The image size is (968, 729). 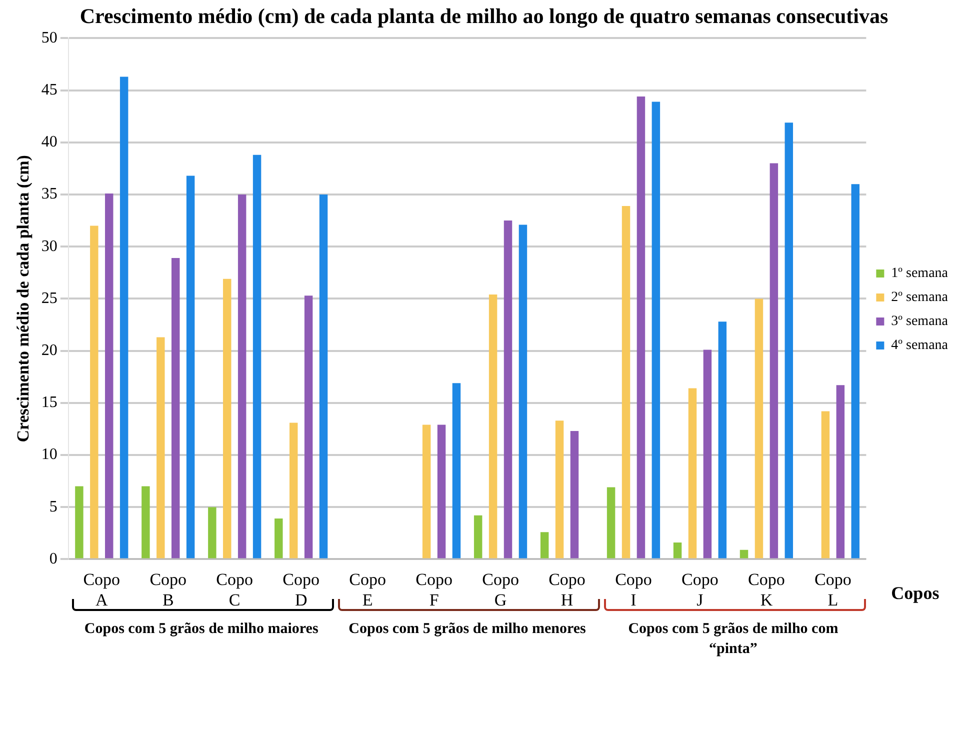 I want to click on x-axis-title: Copos, so click(x=915, y=592).